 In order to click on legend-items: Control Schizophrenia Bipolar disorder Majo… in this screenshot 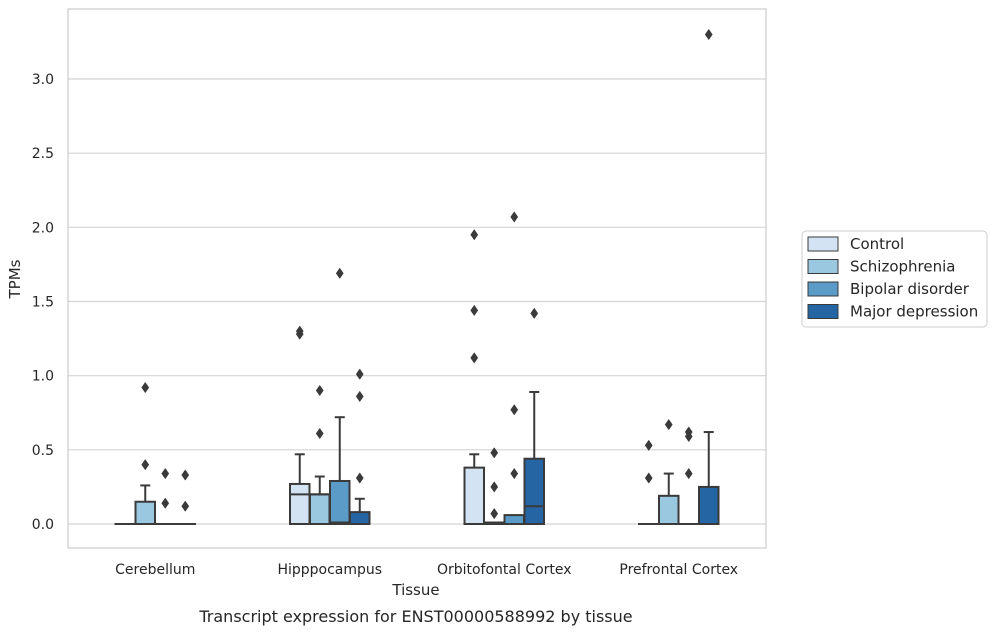, I will do `click(892, 278)`.